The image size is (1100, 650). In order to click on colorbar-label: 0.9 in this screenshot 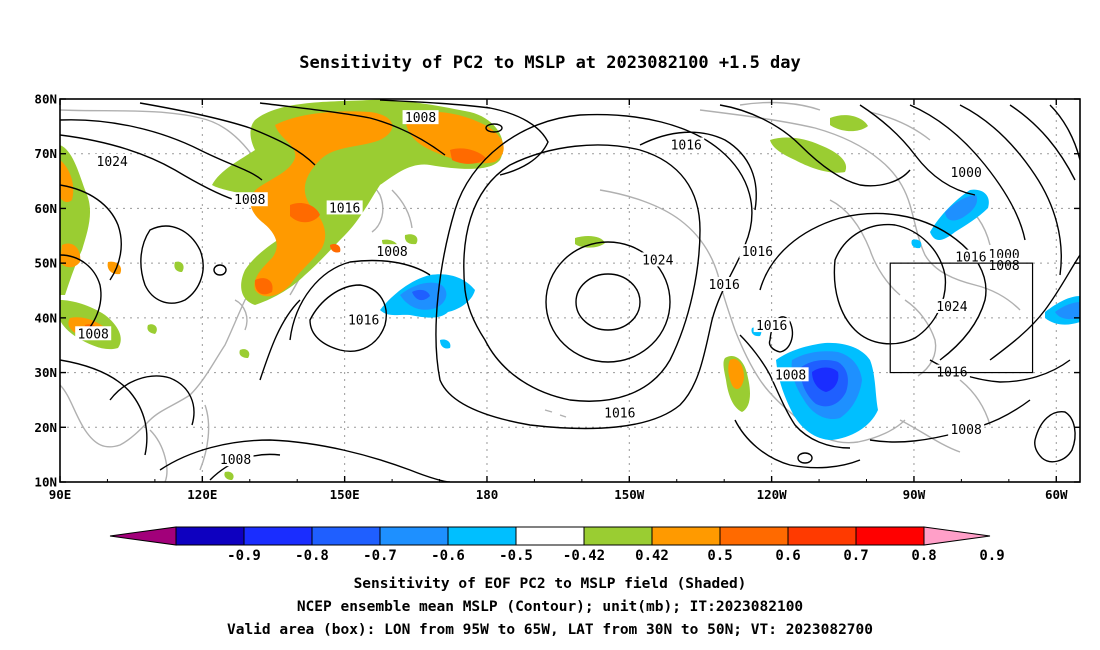, I will do `click(991, 556)`.